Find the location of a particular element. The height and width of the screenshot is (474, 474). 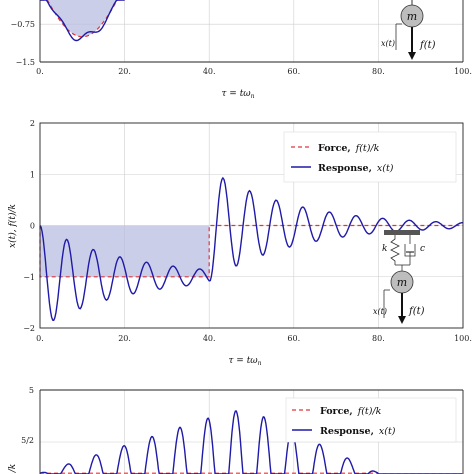

panel-2-x-tick-label: 100. is located at coordinates (463, 338).